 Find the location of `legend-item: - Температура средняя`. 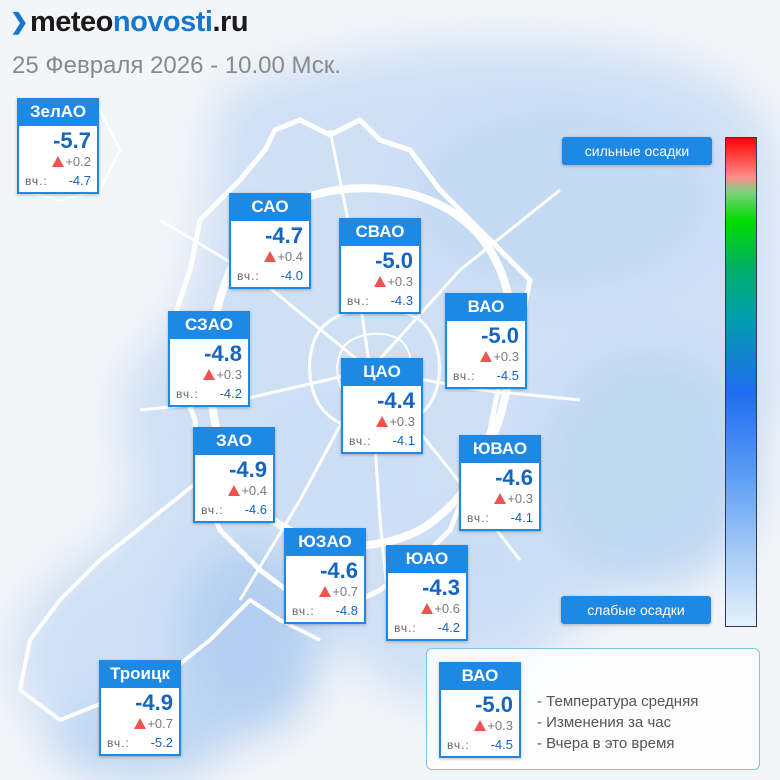

legend-item: - Температура средняя is located at coordinates (618, 701).